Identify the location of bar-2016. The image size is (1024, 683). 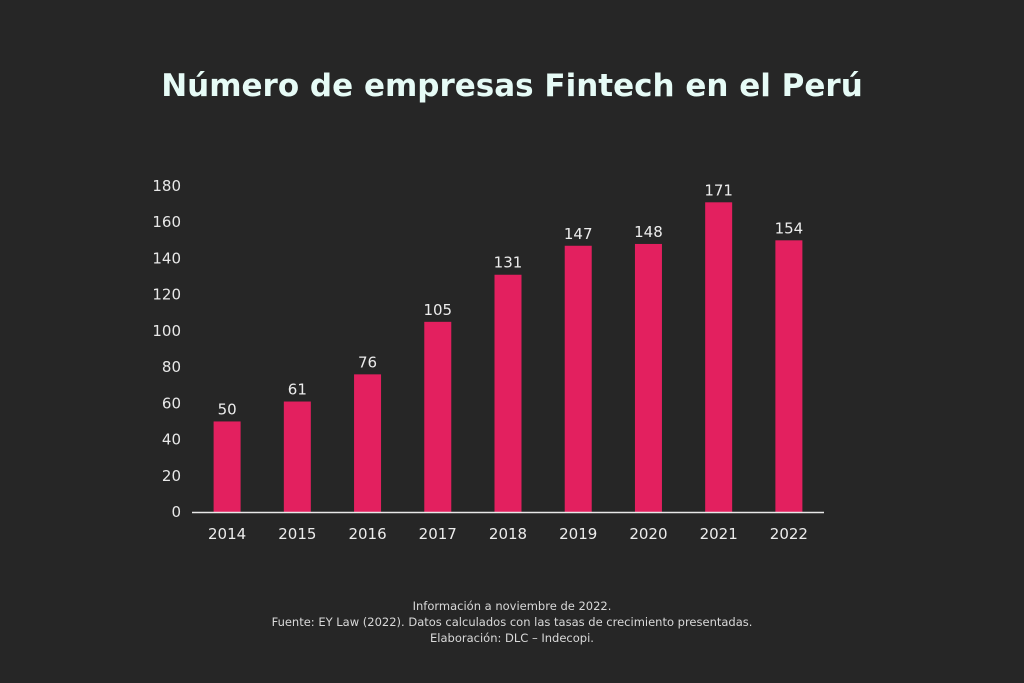
(368, 443).